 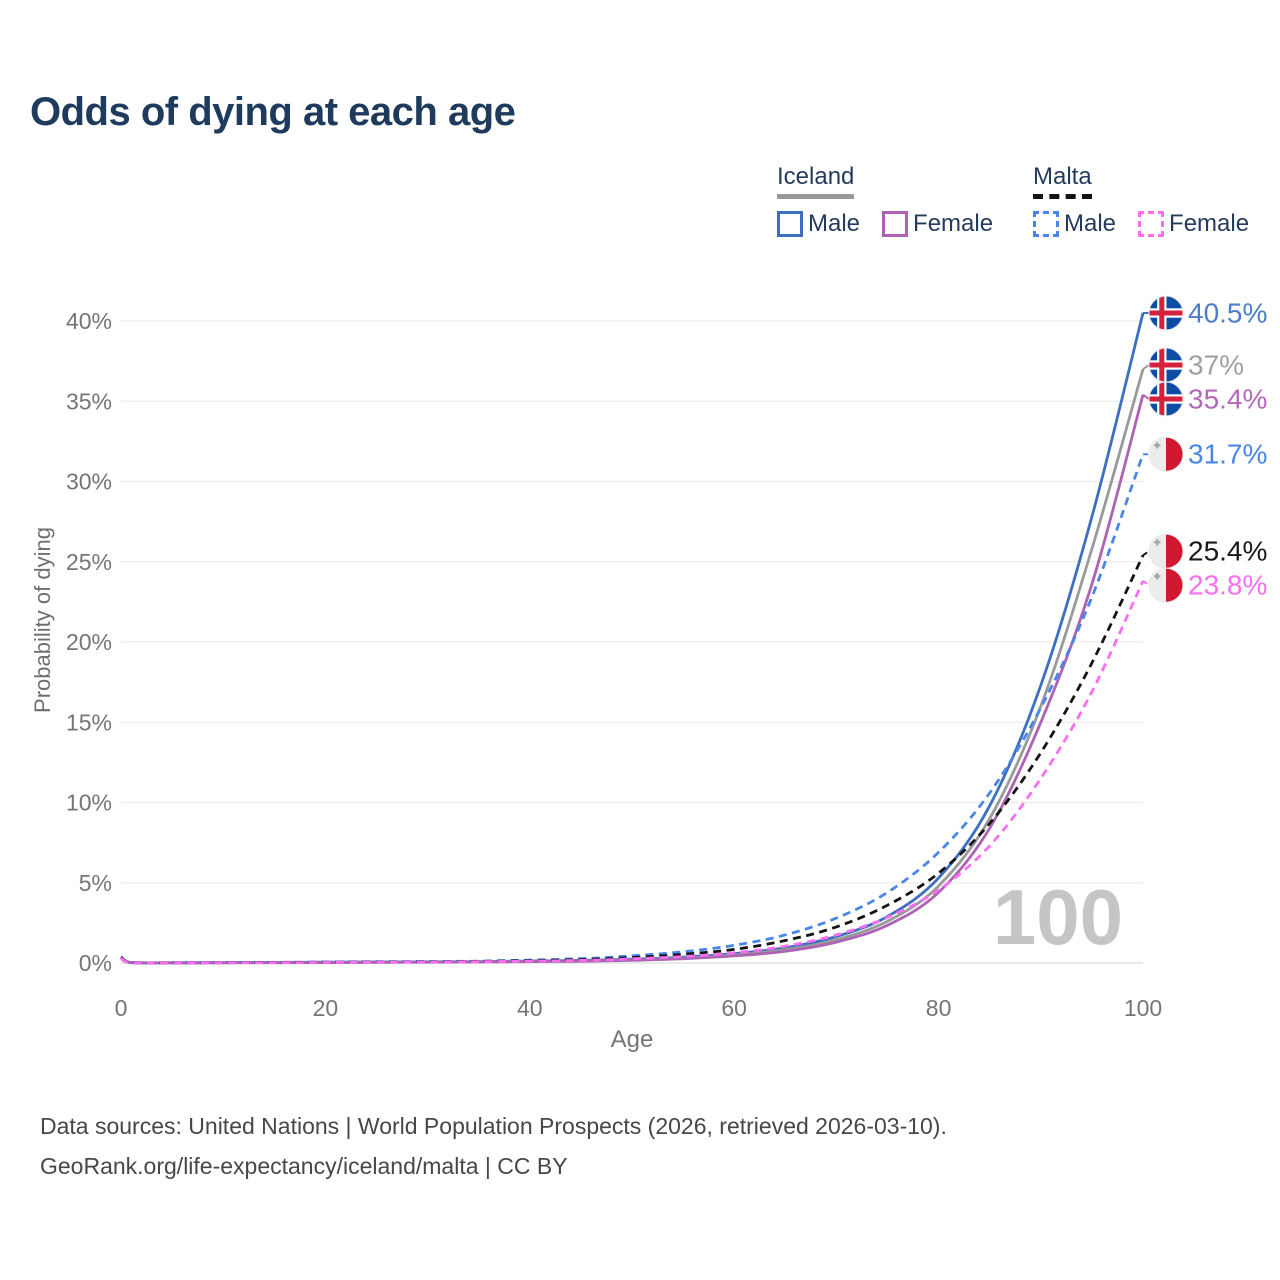 I want to click on y-tick-label: 10%, so click(x=89, y=803).